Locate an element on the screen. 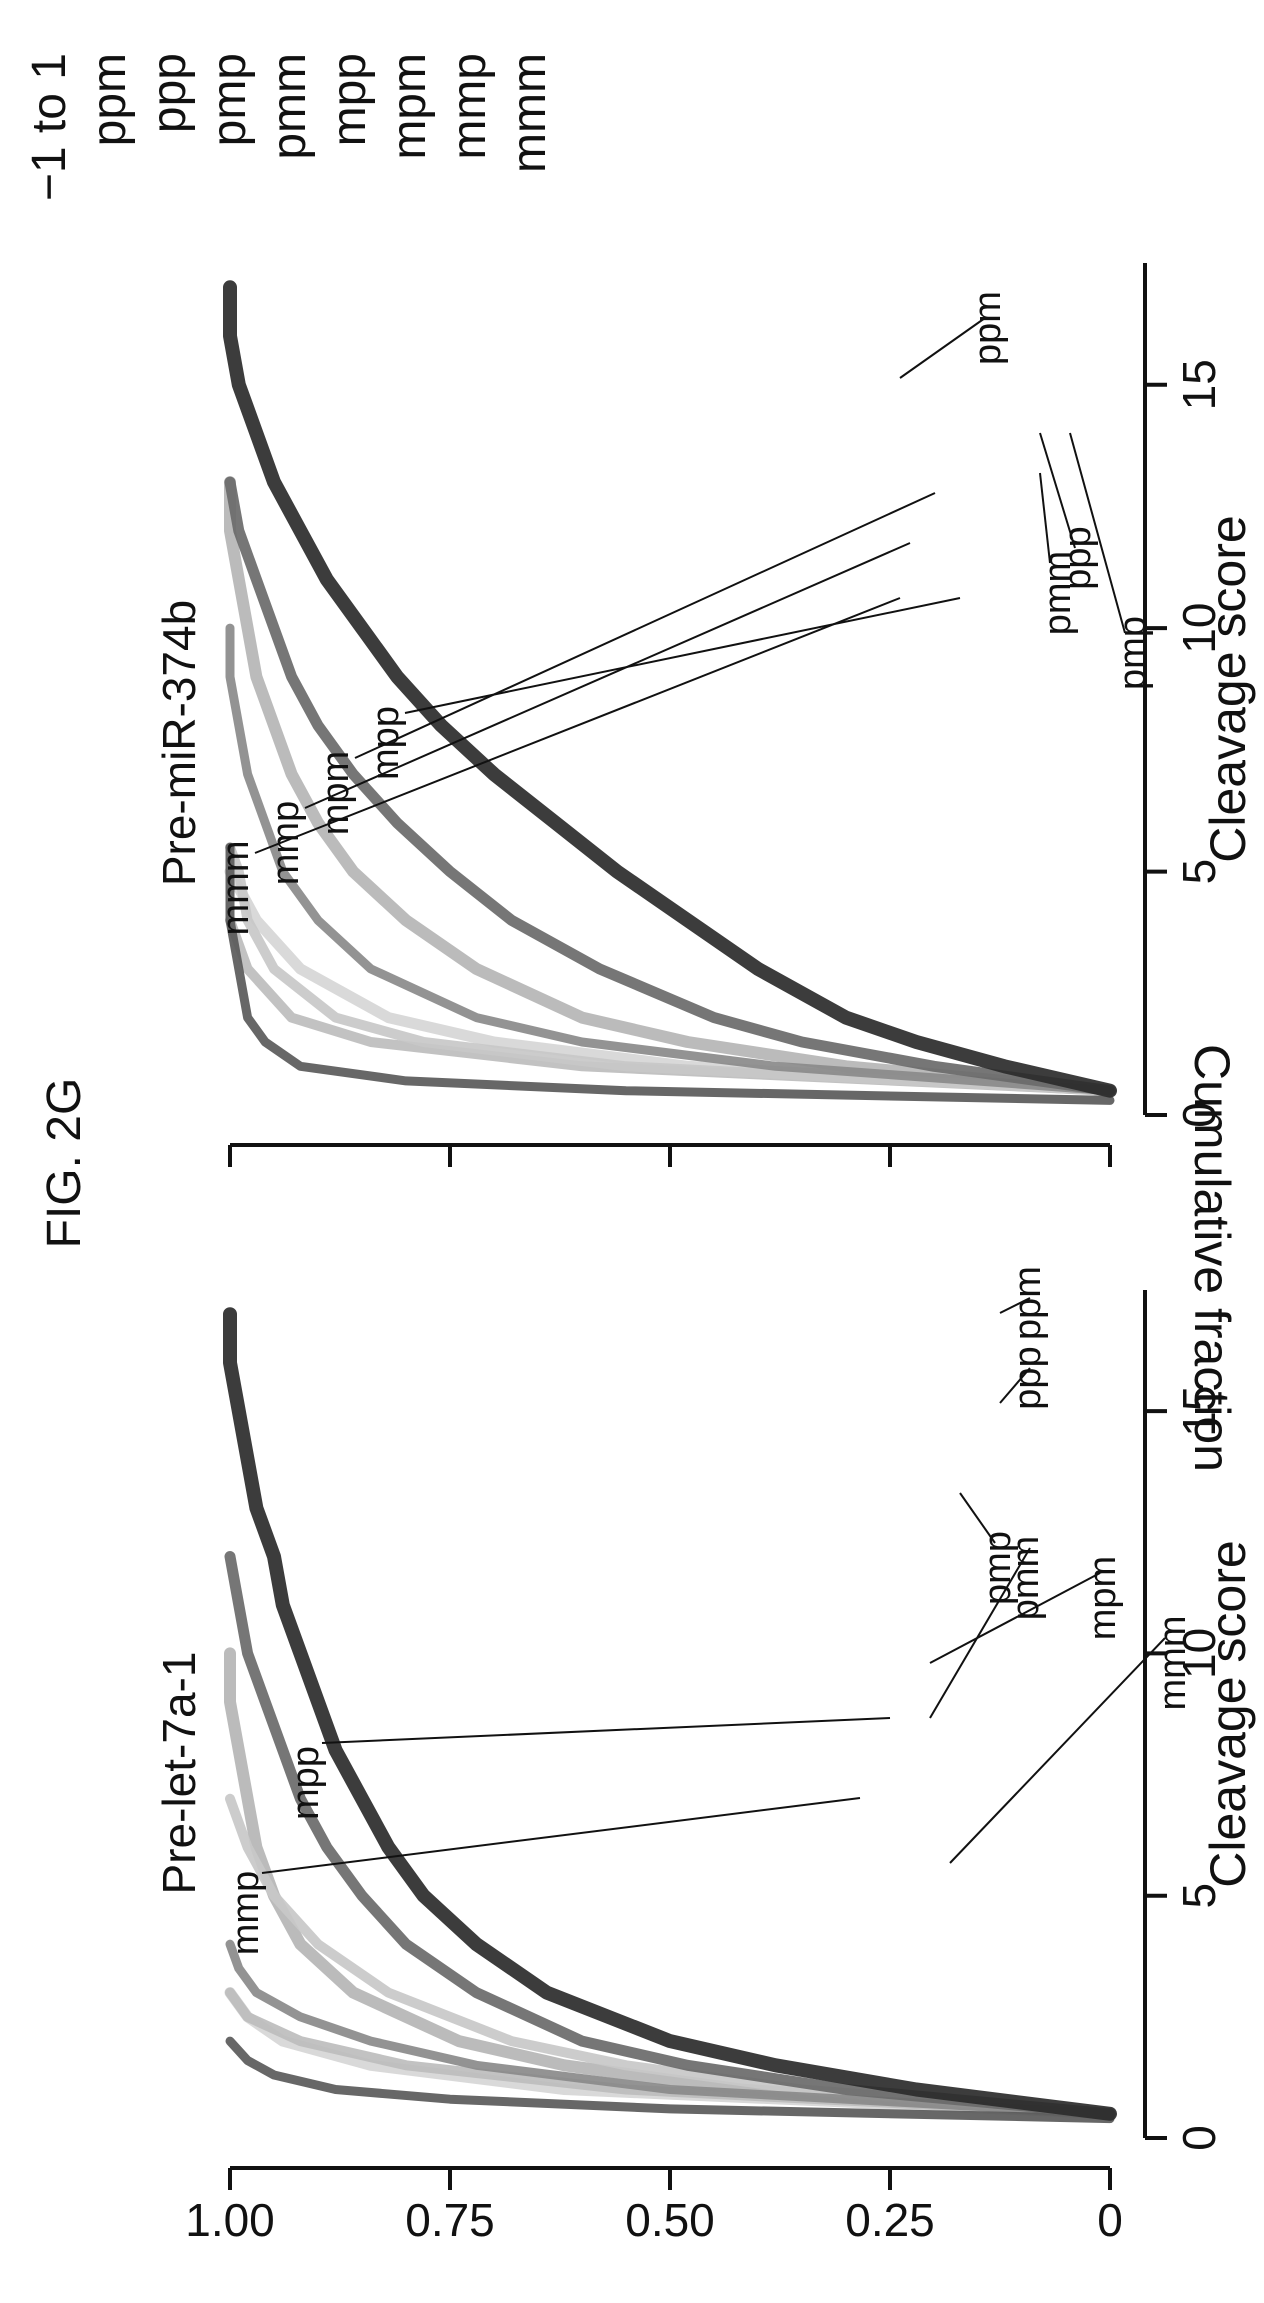 This screenshot has width=1264, height=2303. curve-label-pmp: pmp is located at coordinates (1133, 653).